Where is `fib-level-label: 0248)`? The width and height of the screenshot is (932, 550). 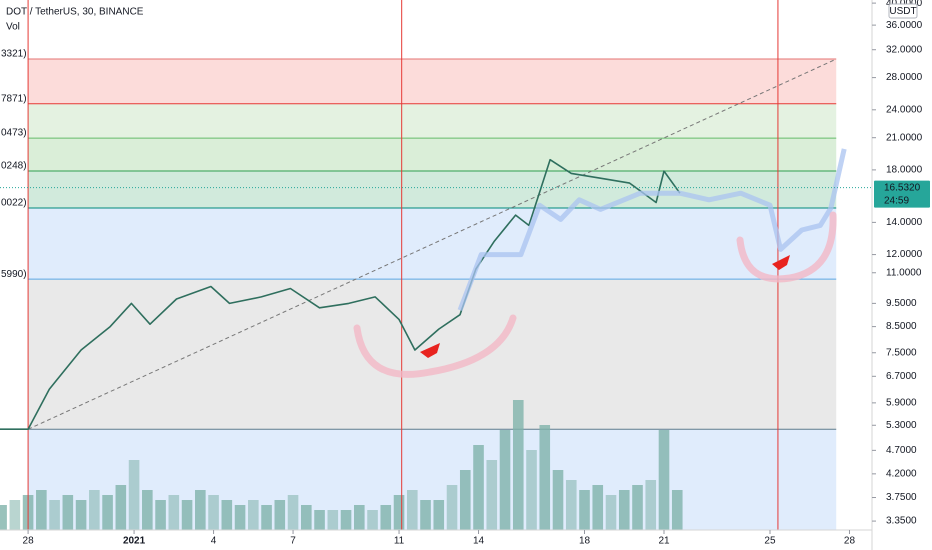 fib-level-label: 0248) is located at coordinates (14, 166).